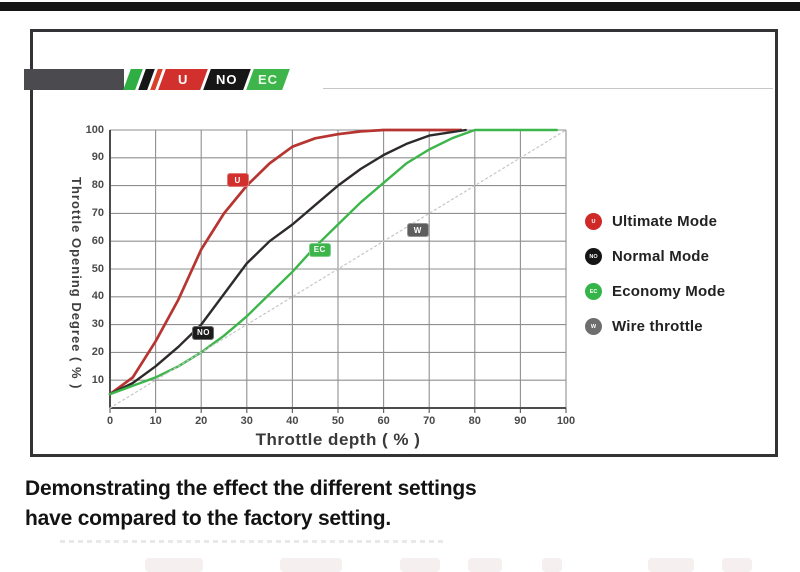  I want to click on curve-badge-u: U, so click(237, 180).